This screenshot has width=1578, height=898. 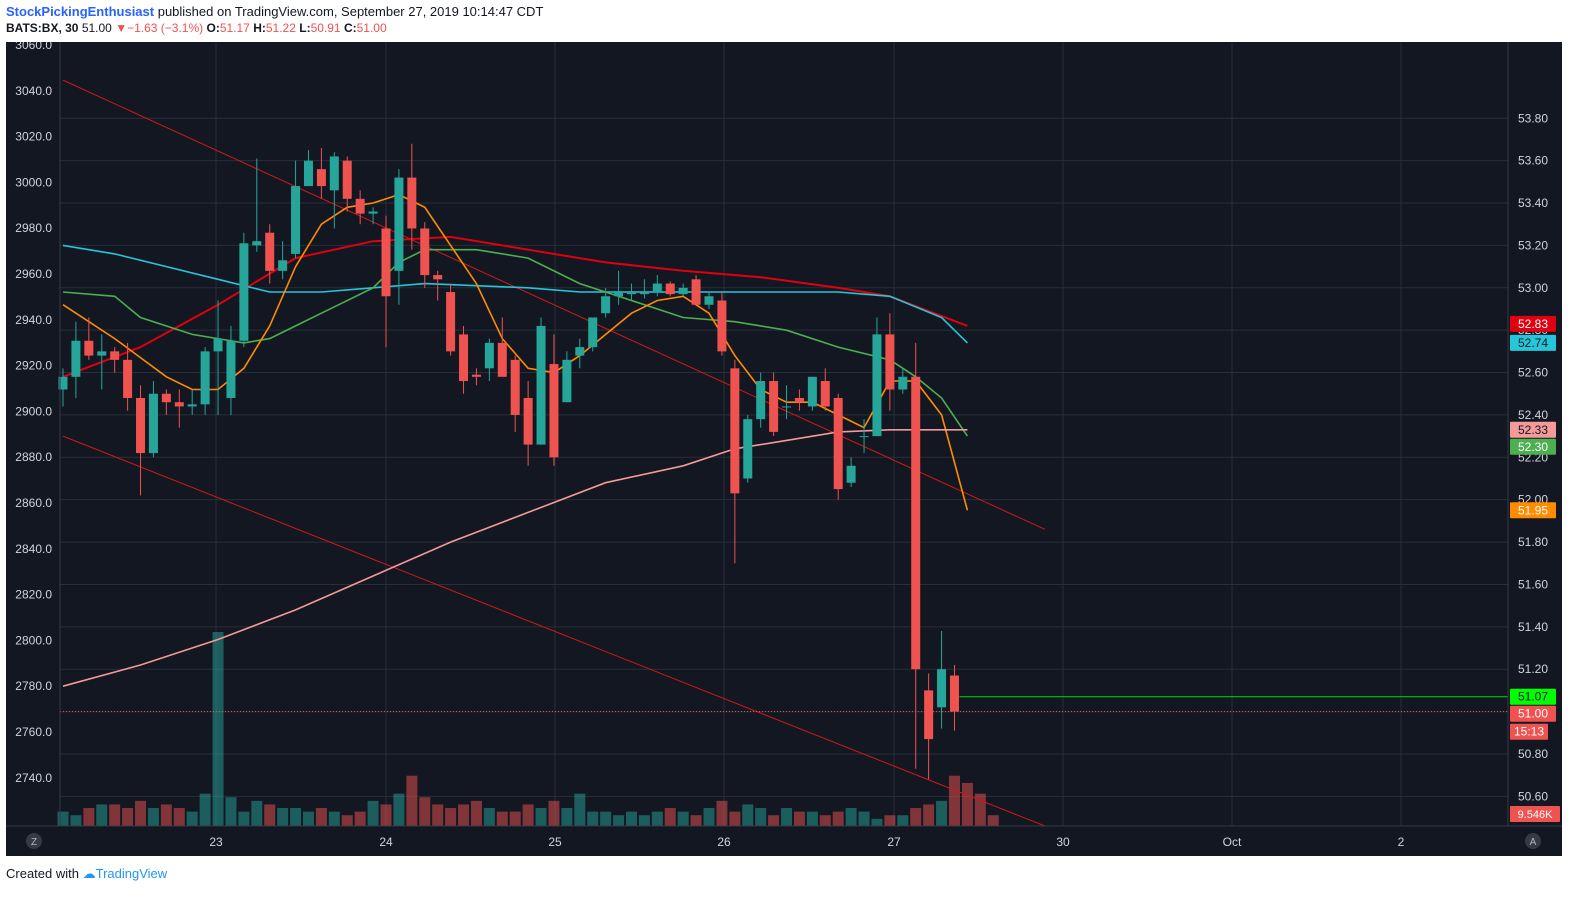 I want to click on time-axis-tick: 30, so click(x=1063, y=842).